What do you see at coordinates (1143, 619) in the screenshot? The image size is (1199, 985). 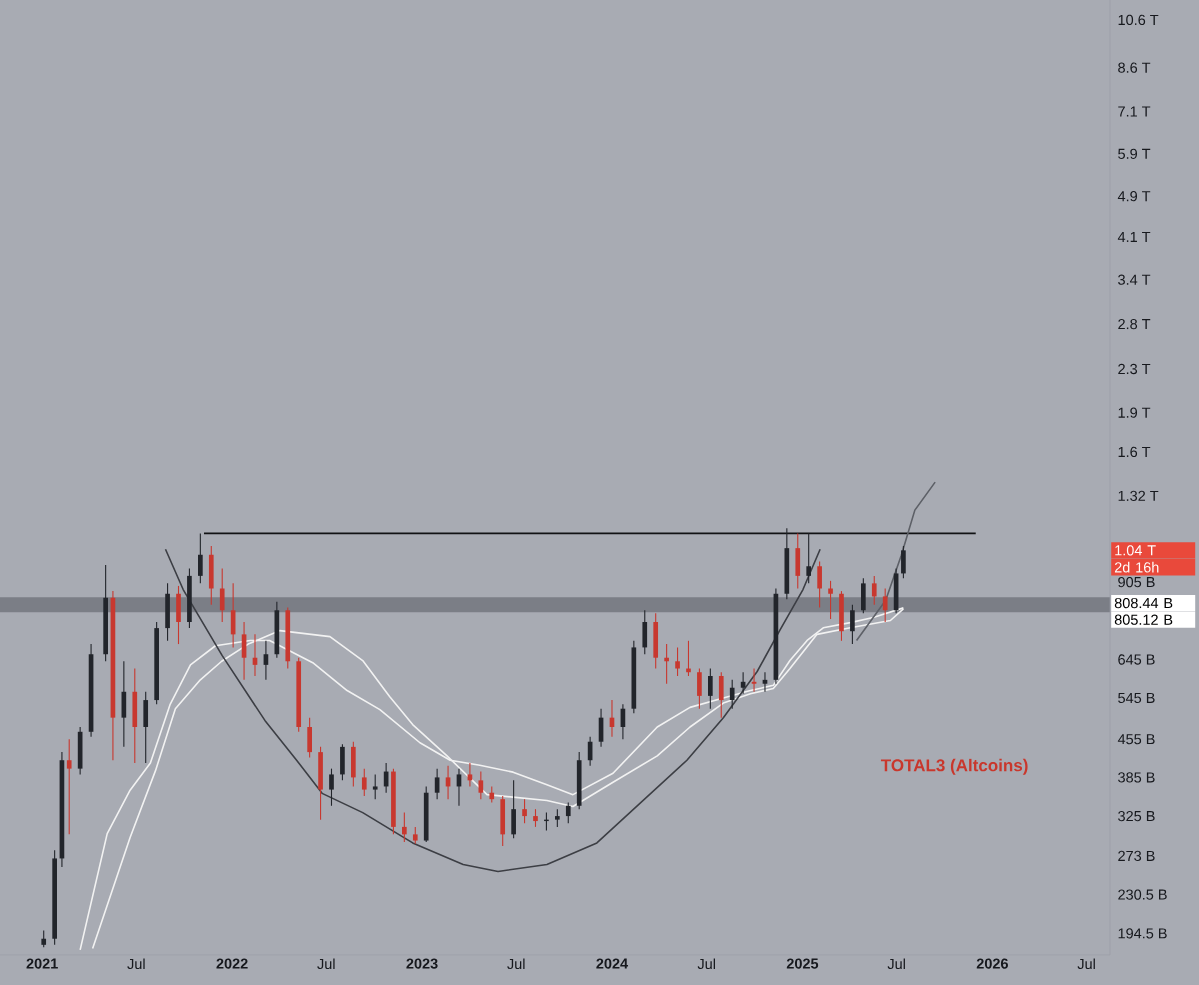 I see `text: 805.12 B` at bounding box center [1143, 619].